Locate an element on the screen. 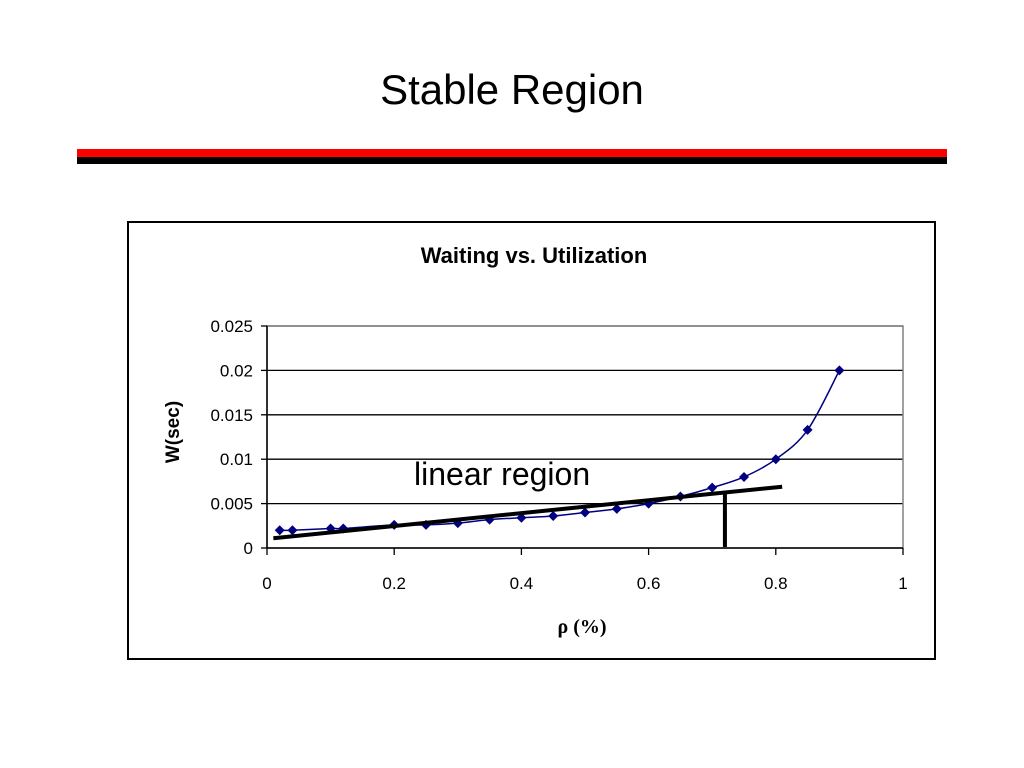  annotation-layer: linear region is located at coordinates (528, 501).